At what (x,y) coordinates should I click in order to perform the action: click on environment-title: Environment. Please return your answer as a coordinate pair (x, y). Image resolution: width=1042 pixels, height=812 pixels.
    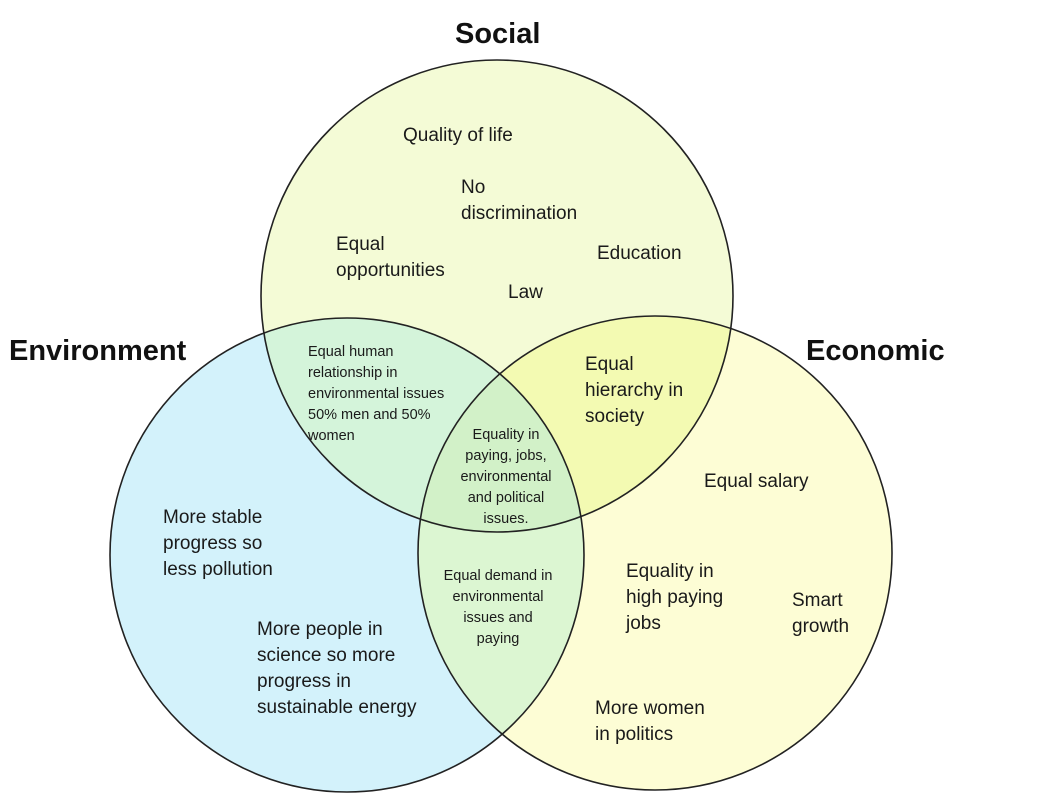
    Looking at the image, I should click on (98, 351).